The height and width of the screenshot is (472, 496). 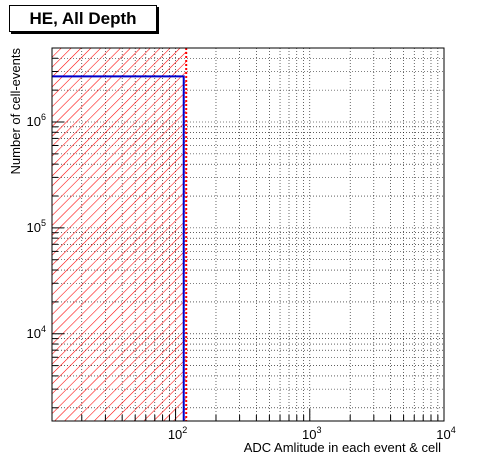 I want to click on x-tick-label: 10², so click(x=177, y=433).